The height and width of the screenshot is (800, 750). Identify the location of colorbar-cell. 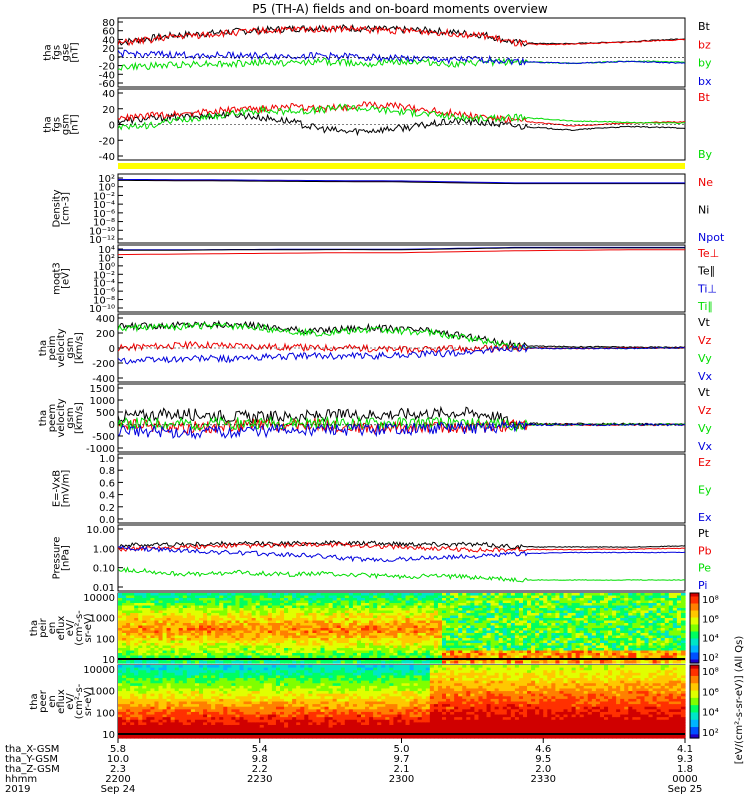
(694, 615).